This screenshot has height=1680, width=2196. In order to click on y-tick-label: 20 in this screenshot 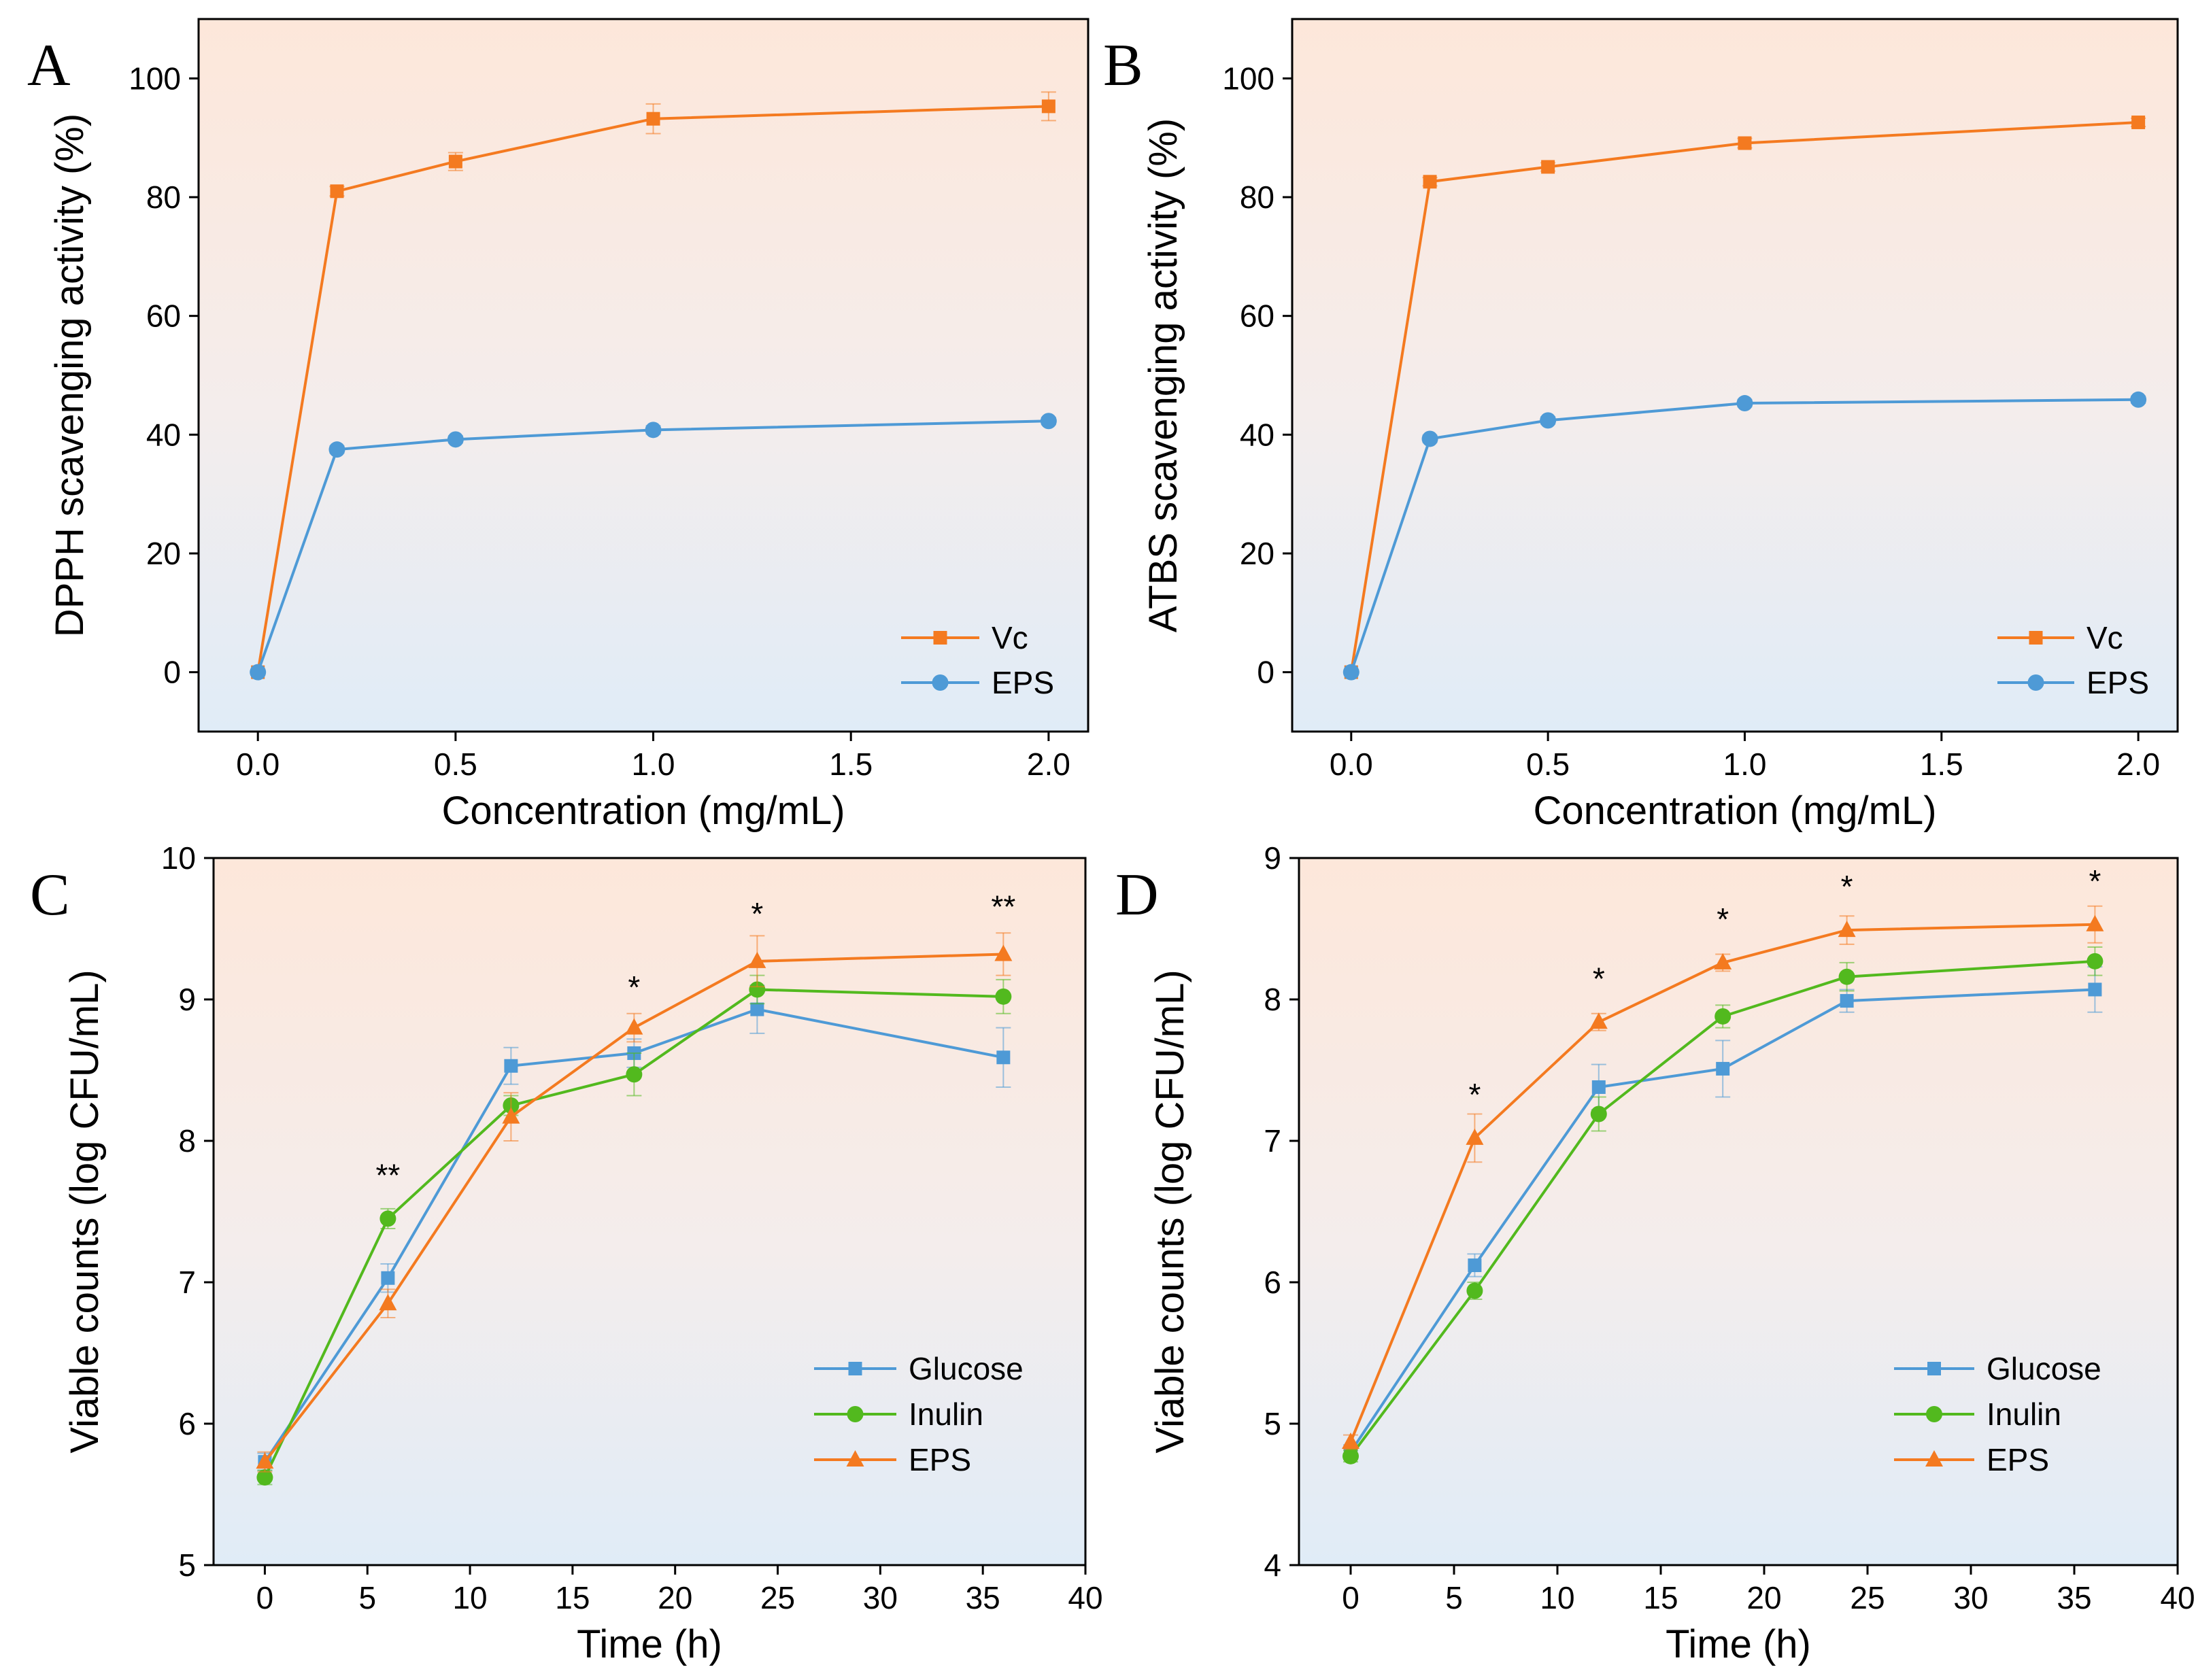, I will do `click(1257, 553)`.